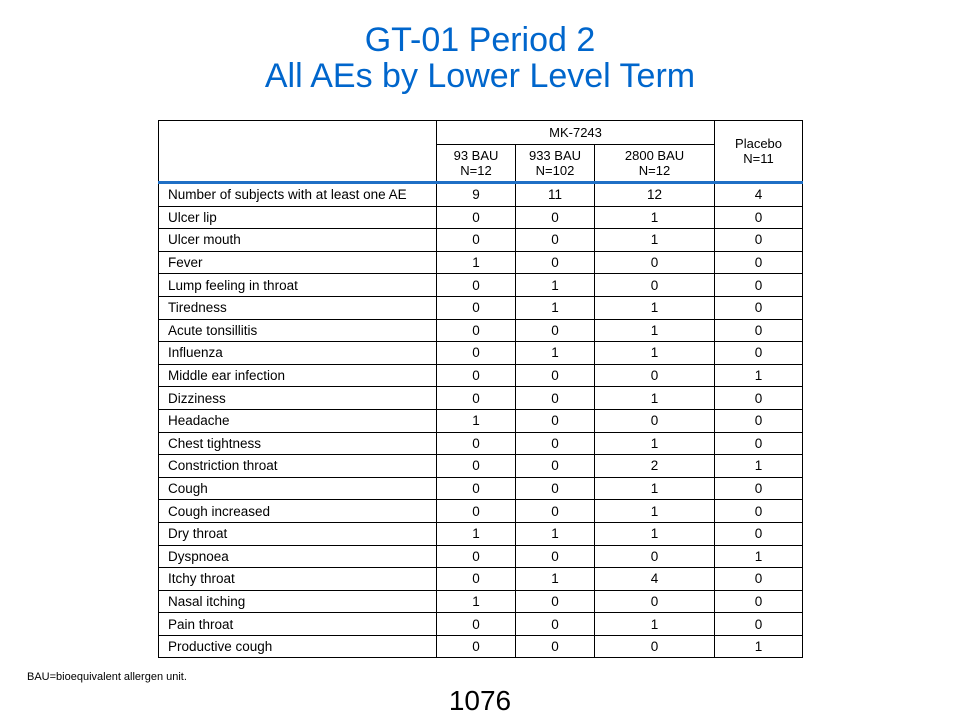 This screenshot has height=720, width=960. I want to click on ae-term-cell: Tiredness, so click(297, 307).